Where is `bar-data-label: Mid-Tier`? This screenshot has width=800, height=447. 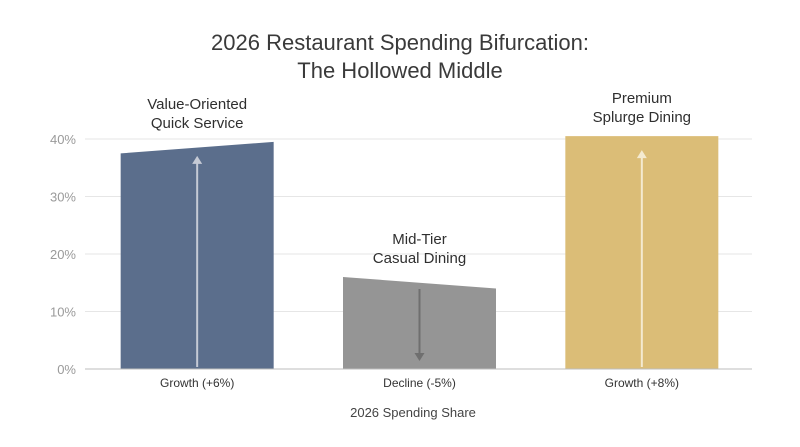
bar-data-label: Mid-Tier is located at coordinates (419, 239).